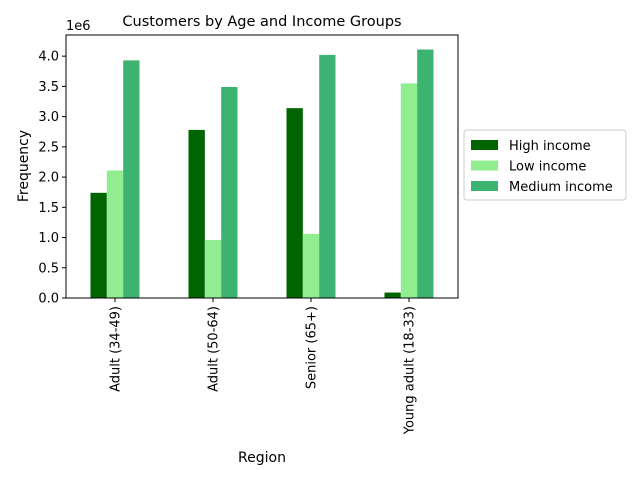 The height and width of the screenshot is (480, 640). Describe the element at coordinates (261, 22) in the screenshot. I see `chart-title: Customers by Age and Income Groups` at that location.